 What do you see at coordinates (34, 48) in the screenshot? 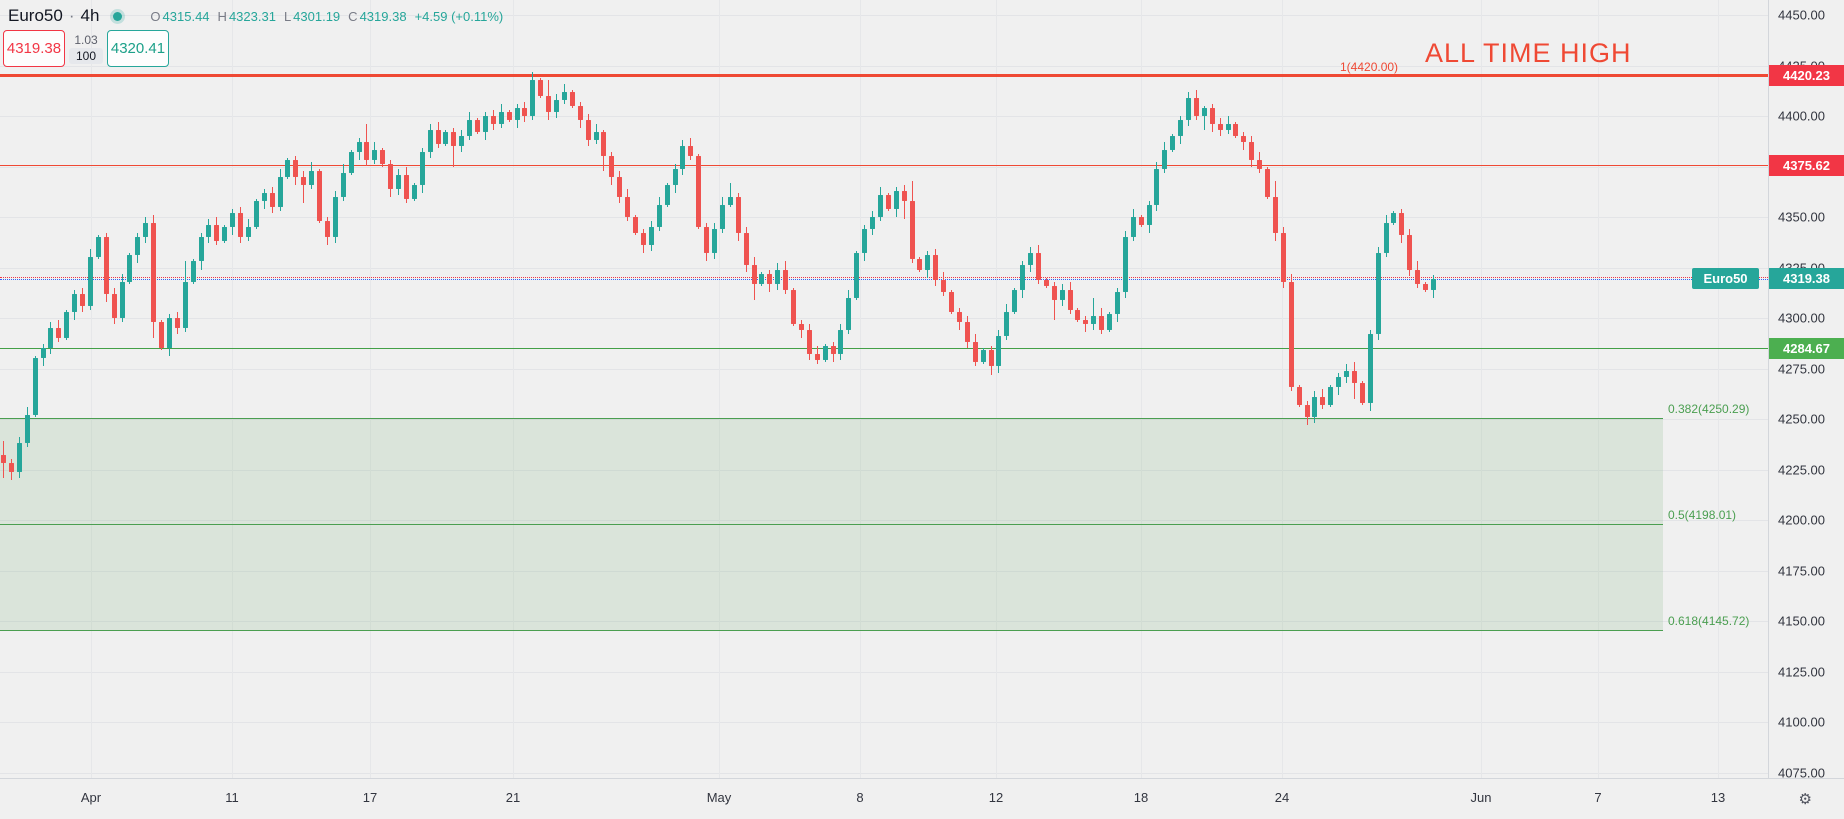
I see `sell-button: 4319.38` at bounding box center [34, 48].